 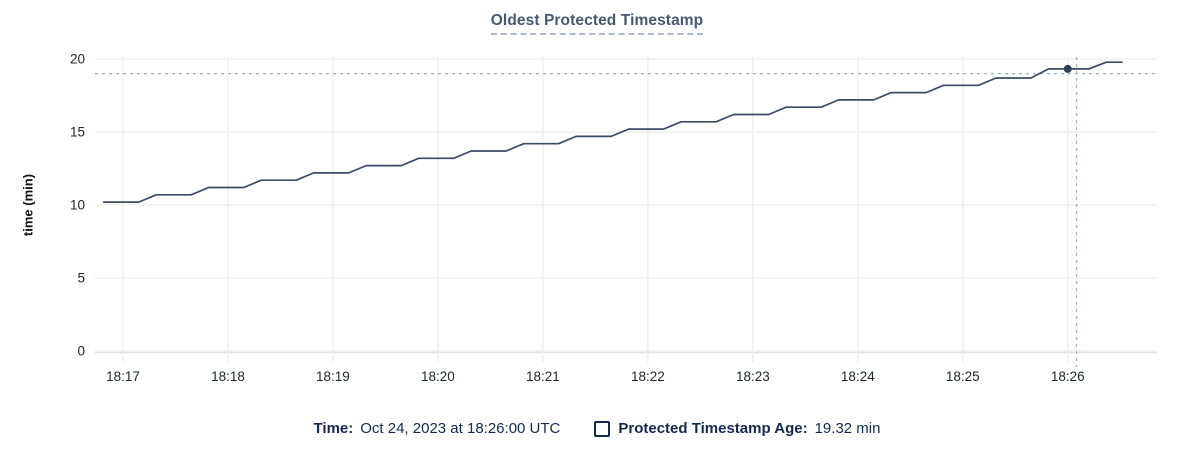 I want to click on x-tick-label: 18:17, so click(x=123, y=376).